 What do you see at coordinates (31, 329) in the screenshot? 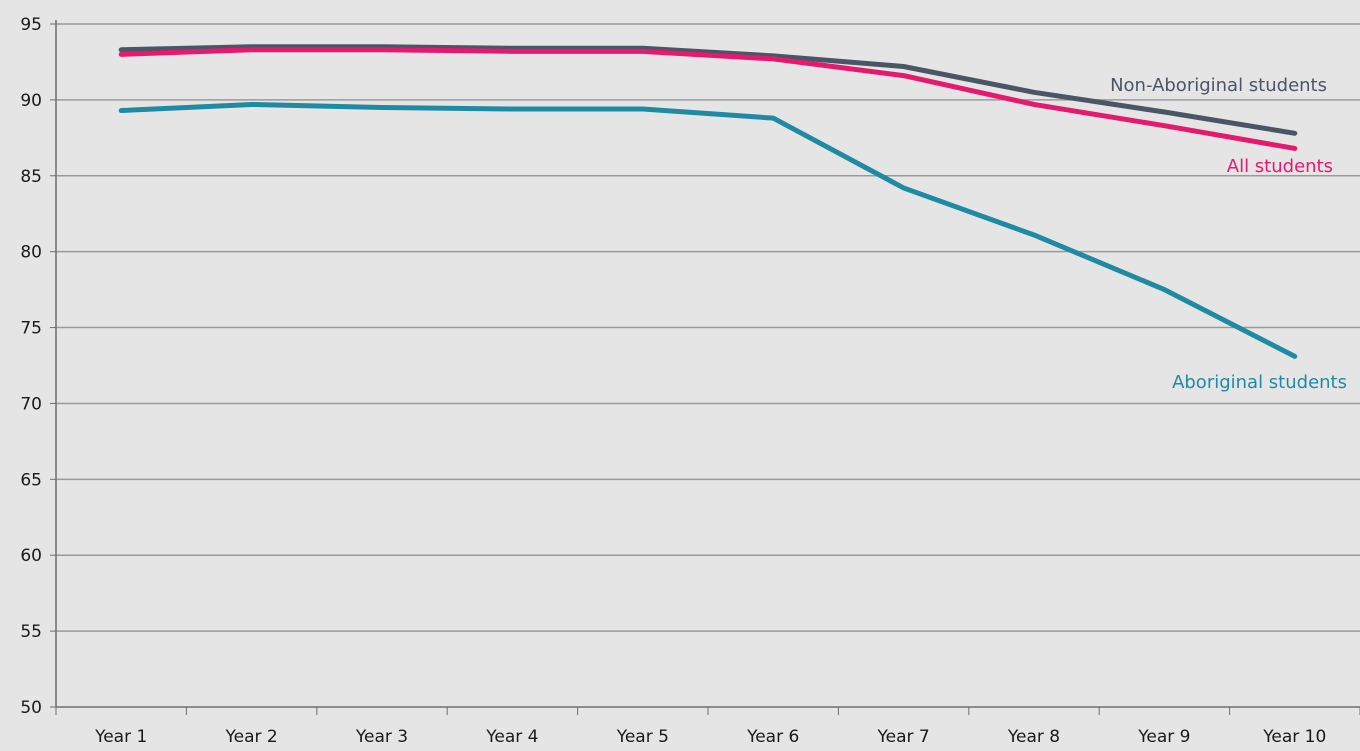
I see `y-tick-label: 75` at bounding box center [31, 329].